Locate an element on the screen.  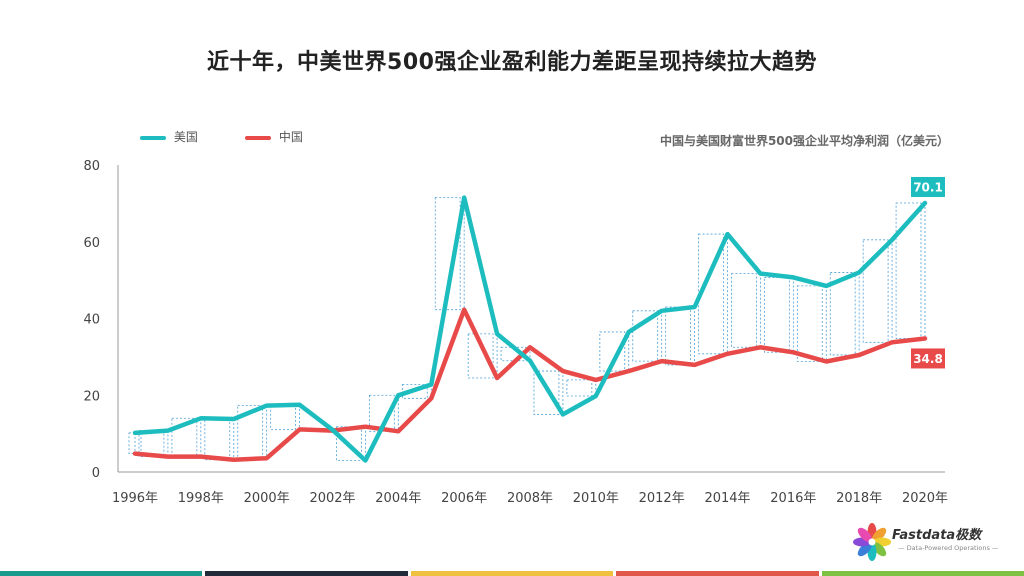
x-tick-label: 1998年 is located at coordinates (201, 498).